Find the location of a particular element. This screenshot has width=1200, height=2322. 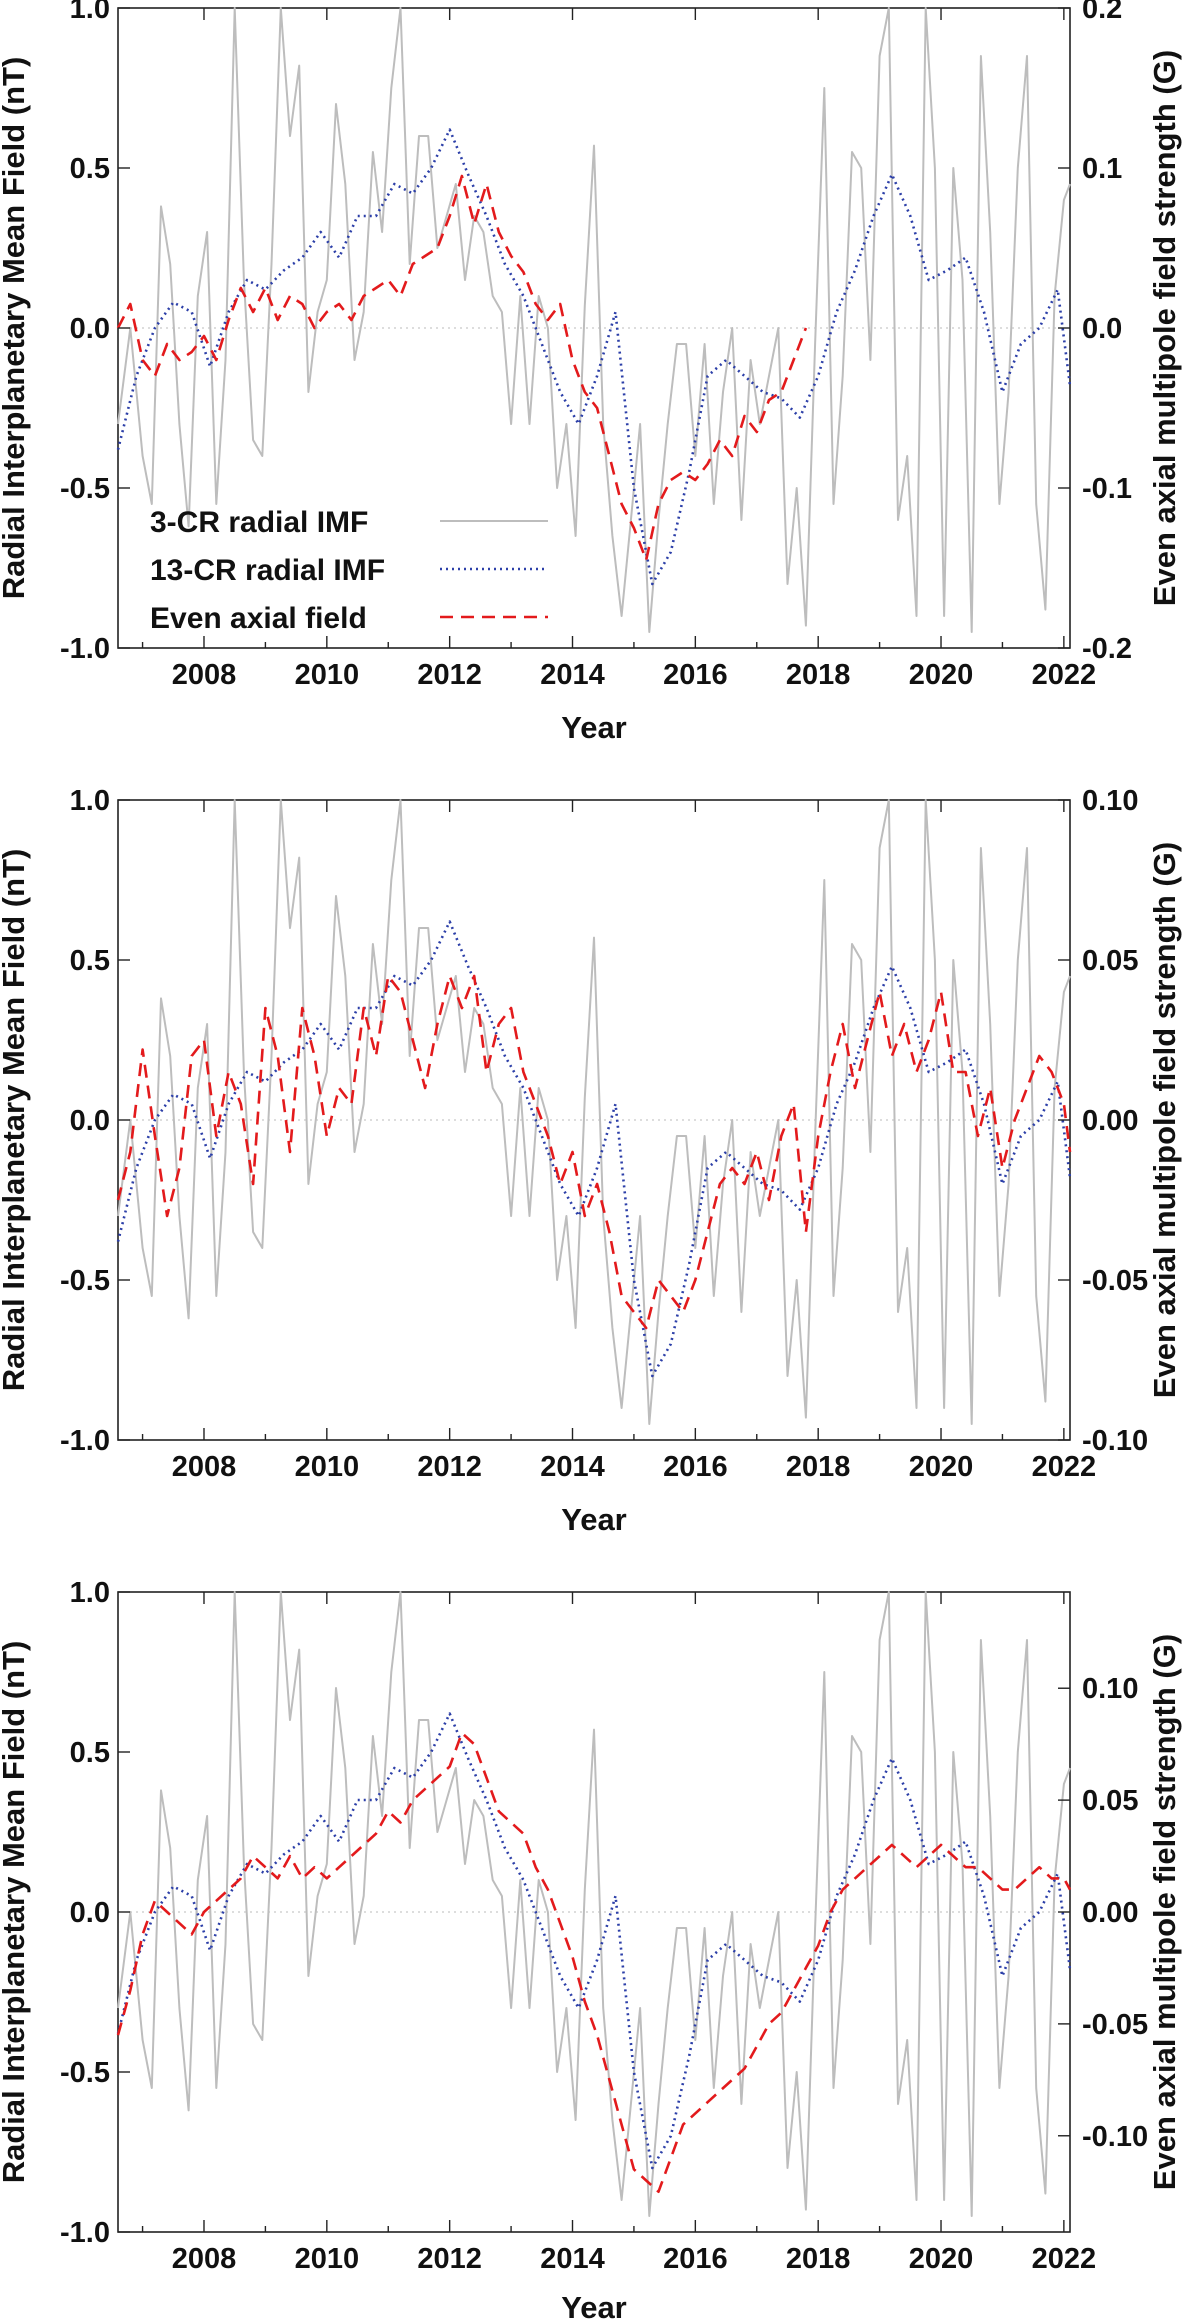

x-tick-label-2018-2: 2018 is located at coordinates (818, 1467).